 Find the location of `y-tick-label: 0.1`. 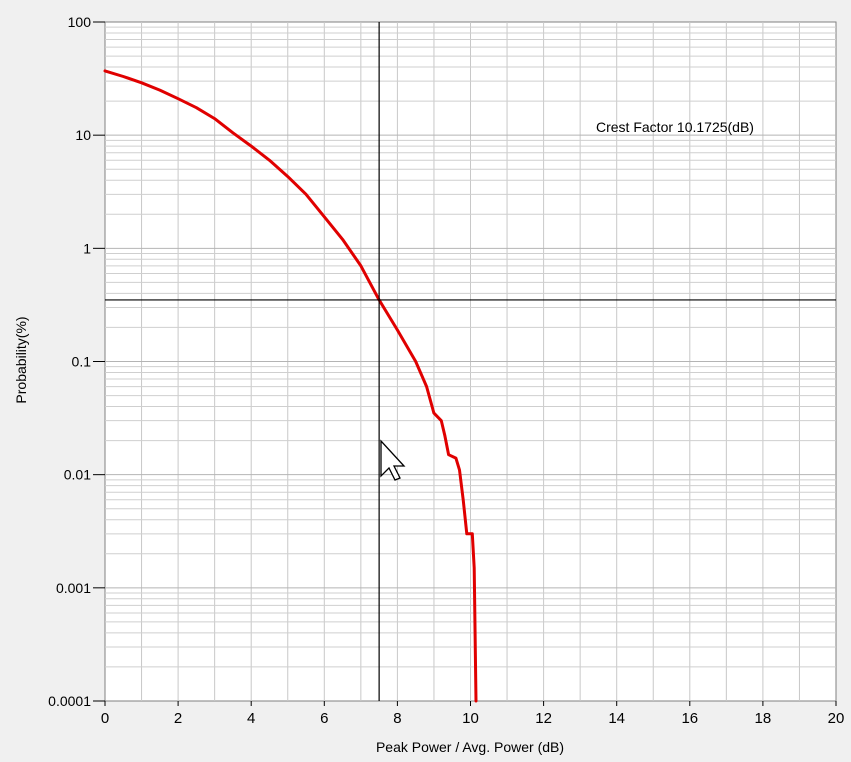

y-tick-label: 0.1 is located at coordinates (82, 362).